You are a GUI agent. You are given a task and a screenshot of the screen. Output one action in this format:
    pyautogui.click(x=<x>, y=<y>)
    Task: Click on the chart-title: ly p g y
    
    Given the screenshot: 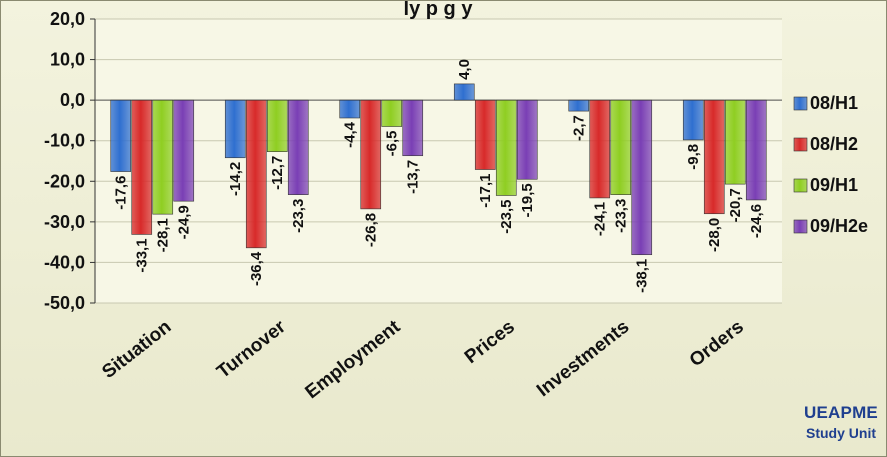 What is the action you would take?
    pyautogui.click(x=439, y=10)
    